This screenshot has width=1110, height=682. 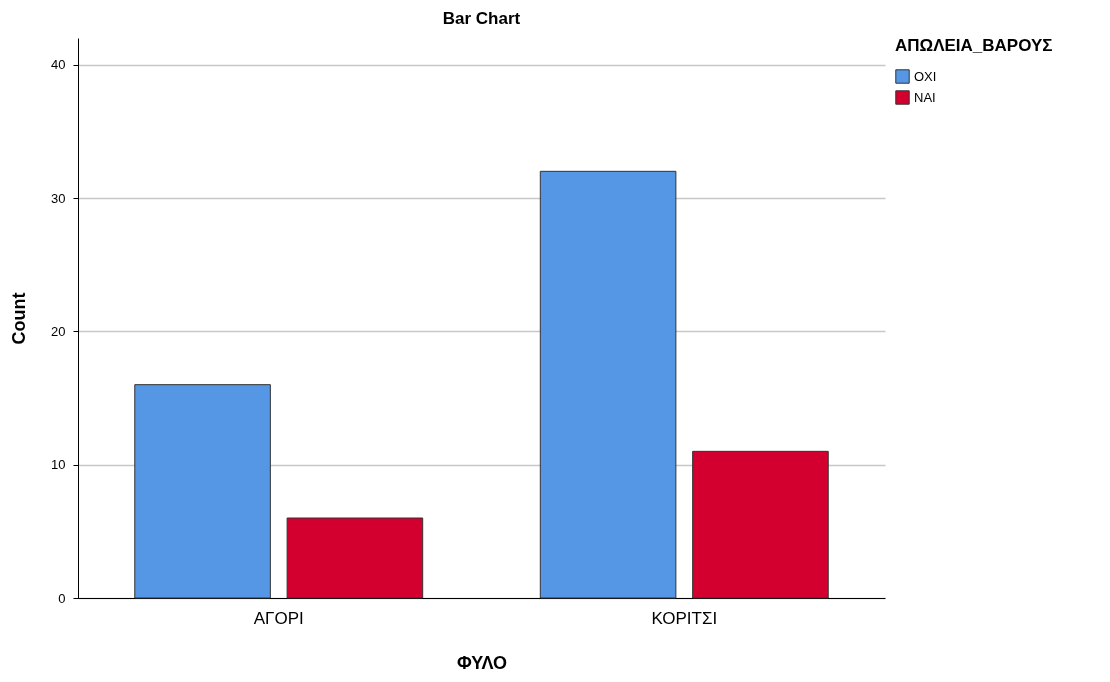 What do you see at coordinates (19, 318) in the screenshot?
I see `y-axis-title: Count` at bounding box center [19, 318].